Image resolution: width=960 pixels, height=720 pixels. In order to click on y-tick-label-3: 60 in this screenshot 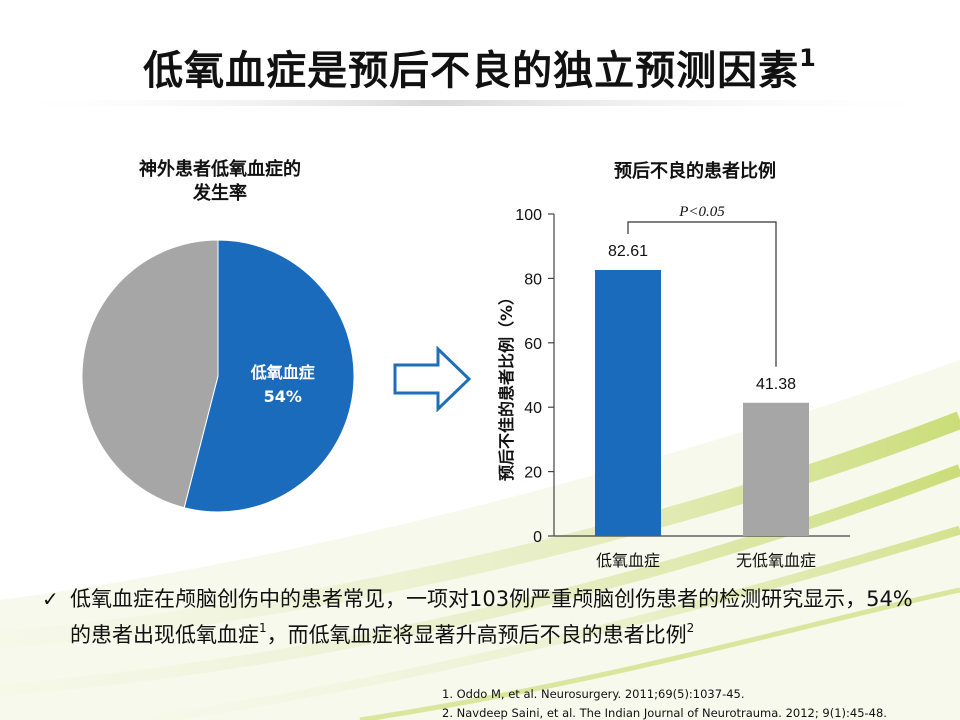, I will do `click(533, 344)`.